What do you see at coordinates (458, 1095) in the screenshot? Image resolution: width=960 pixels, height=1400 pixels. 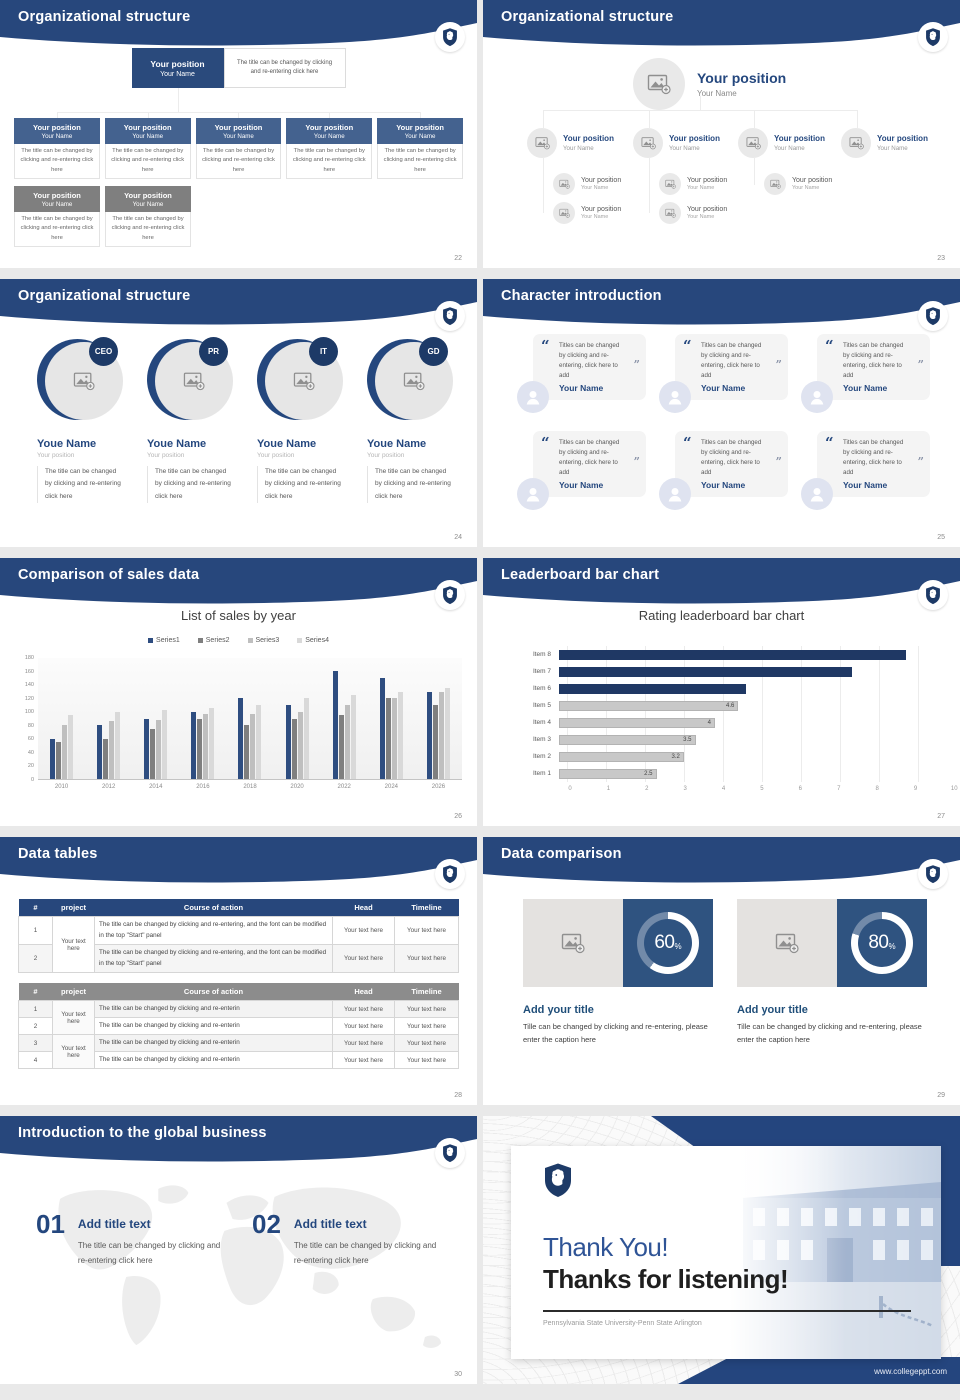 I see `page-number: 28` at bounding box center [458, 1095].